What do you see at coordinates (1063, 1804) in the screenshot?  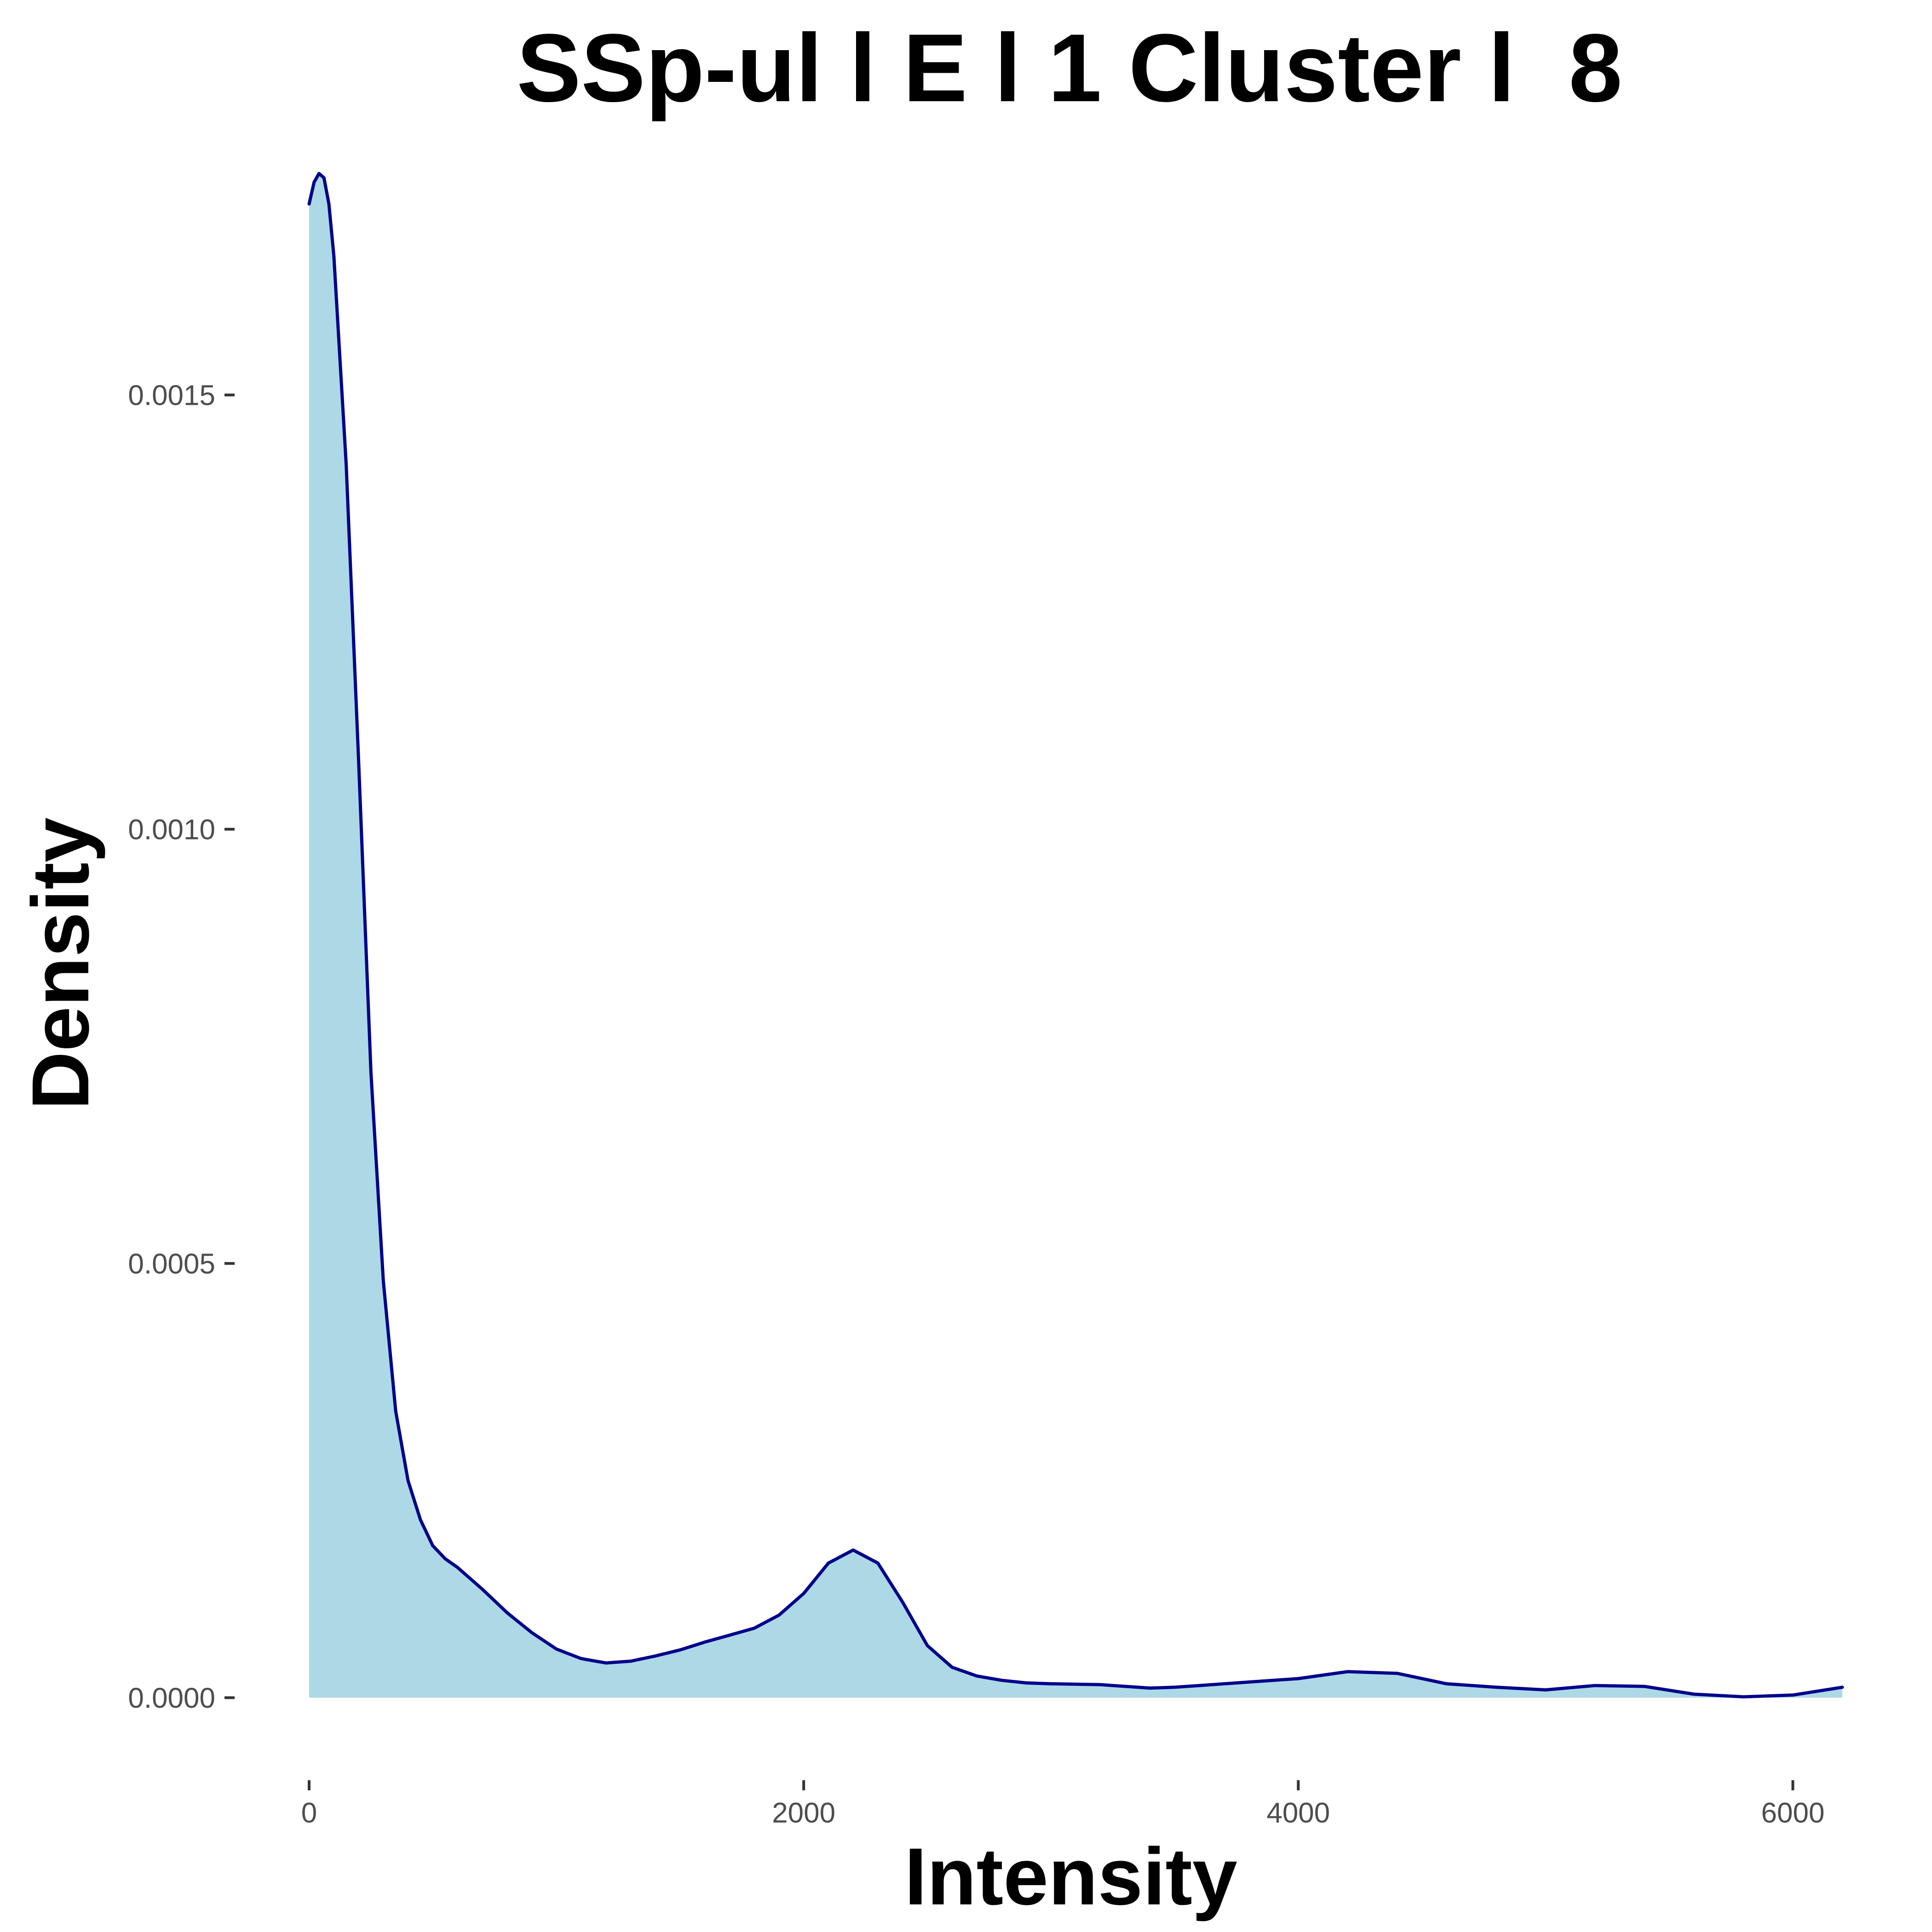 I see `x-axis: 0 2000 4000 6000` at bounding box center [1063, 1804].